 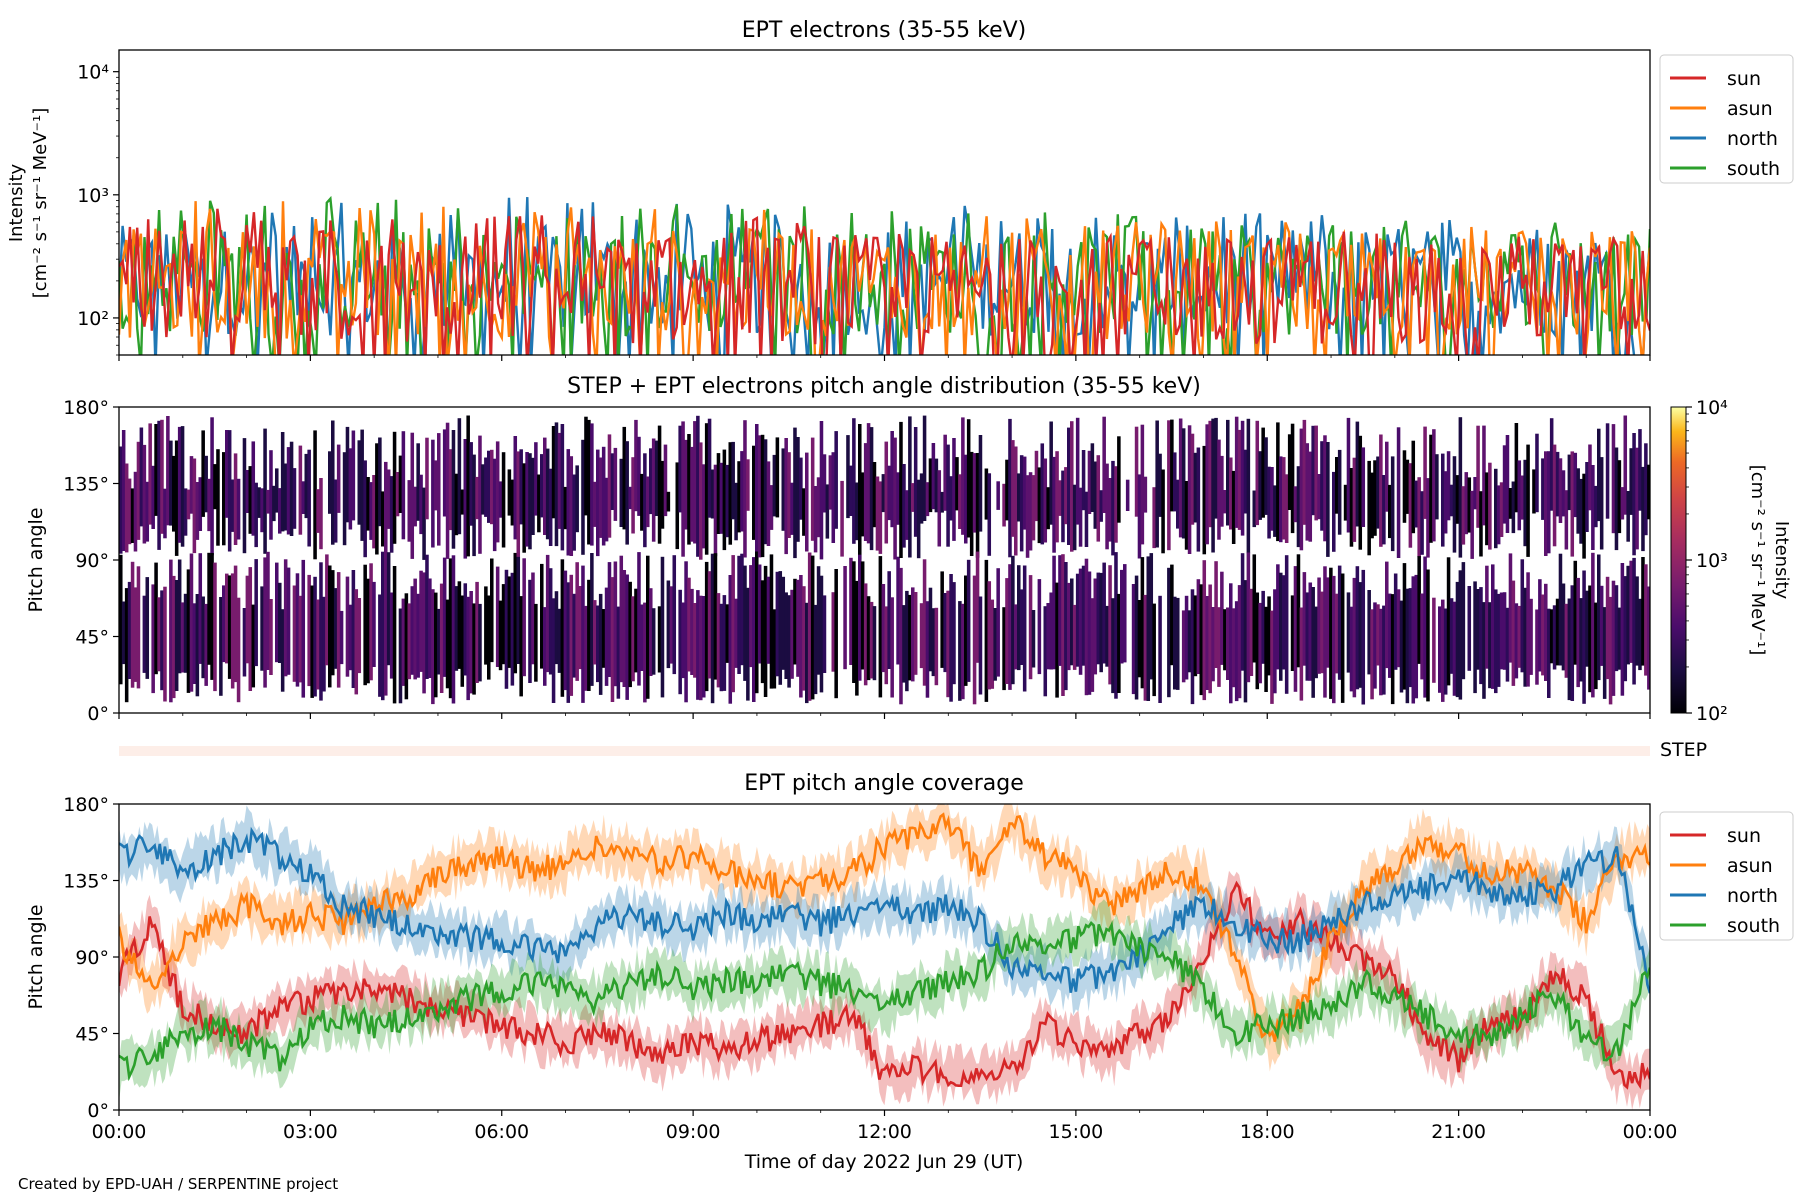 I want to click on x-tick-label: 12:00, so click(x=884, y=1132).